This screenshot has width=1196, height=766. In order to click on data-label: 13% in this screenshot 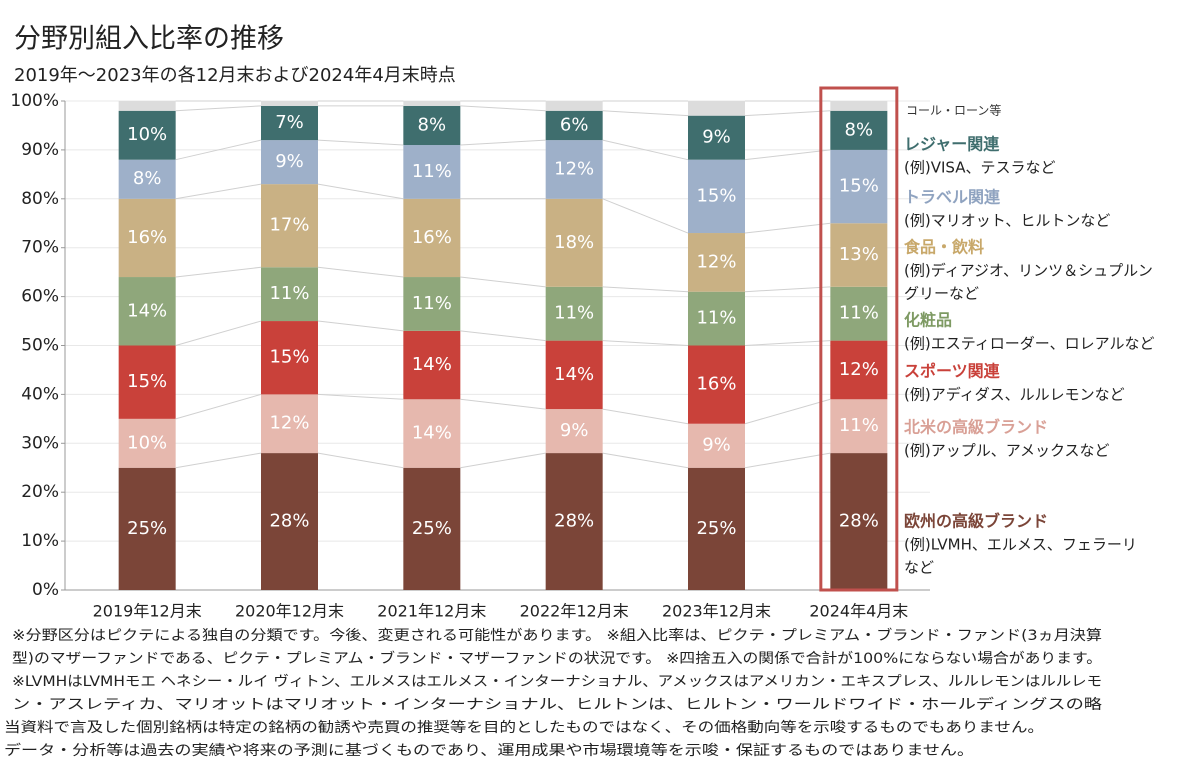, I will do `click(859, 254)`.